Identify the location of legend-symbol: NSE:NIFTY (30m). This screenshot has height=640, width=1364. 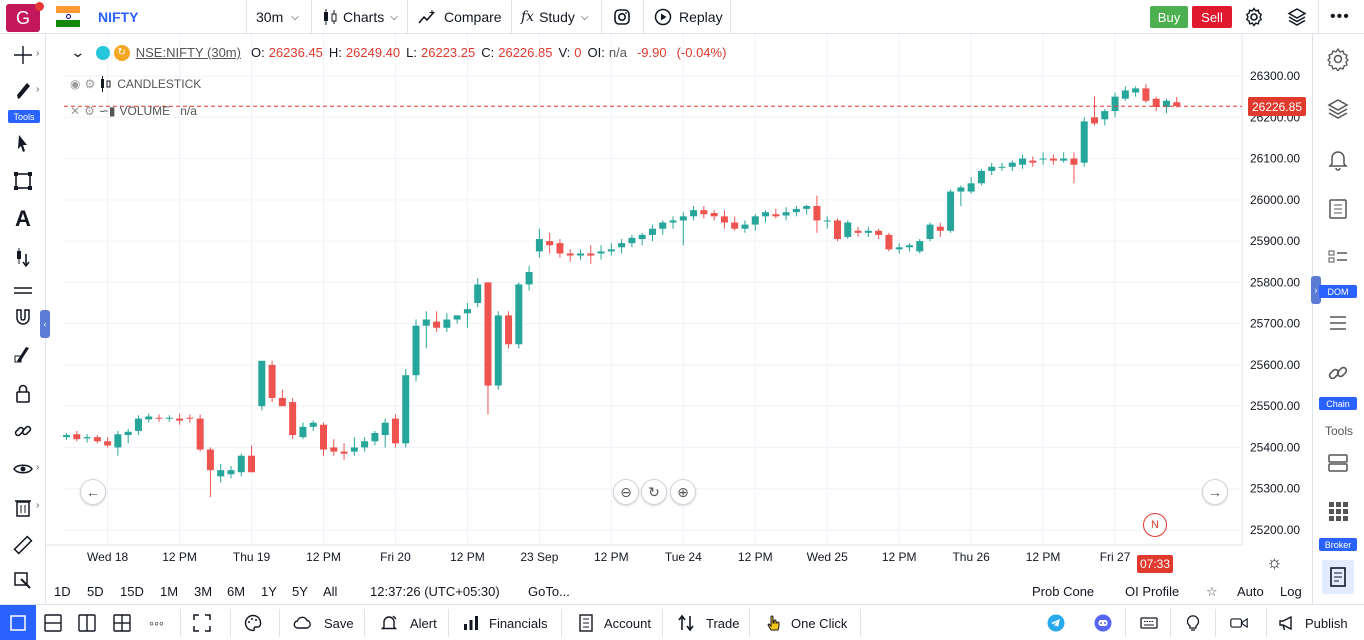
(188, 52).